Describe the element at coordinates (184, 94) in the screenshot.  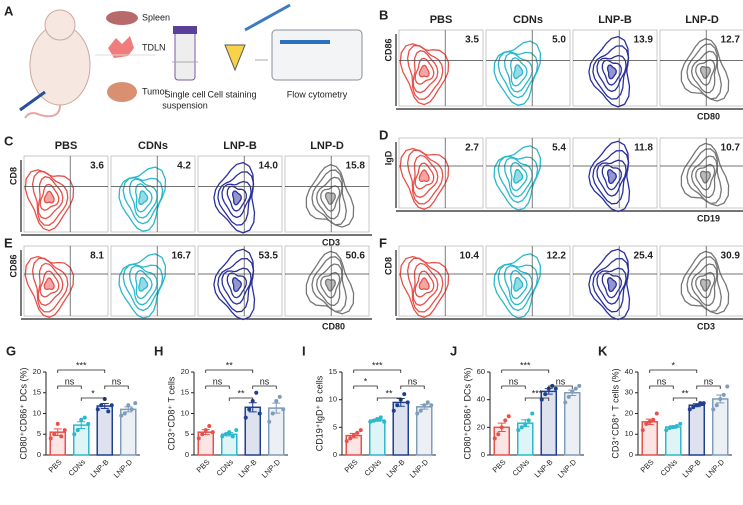
I see `step-label: Single cell` at that location.